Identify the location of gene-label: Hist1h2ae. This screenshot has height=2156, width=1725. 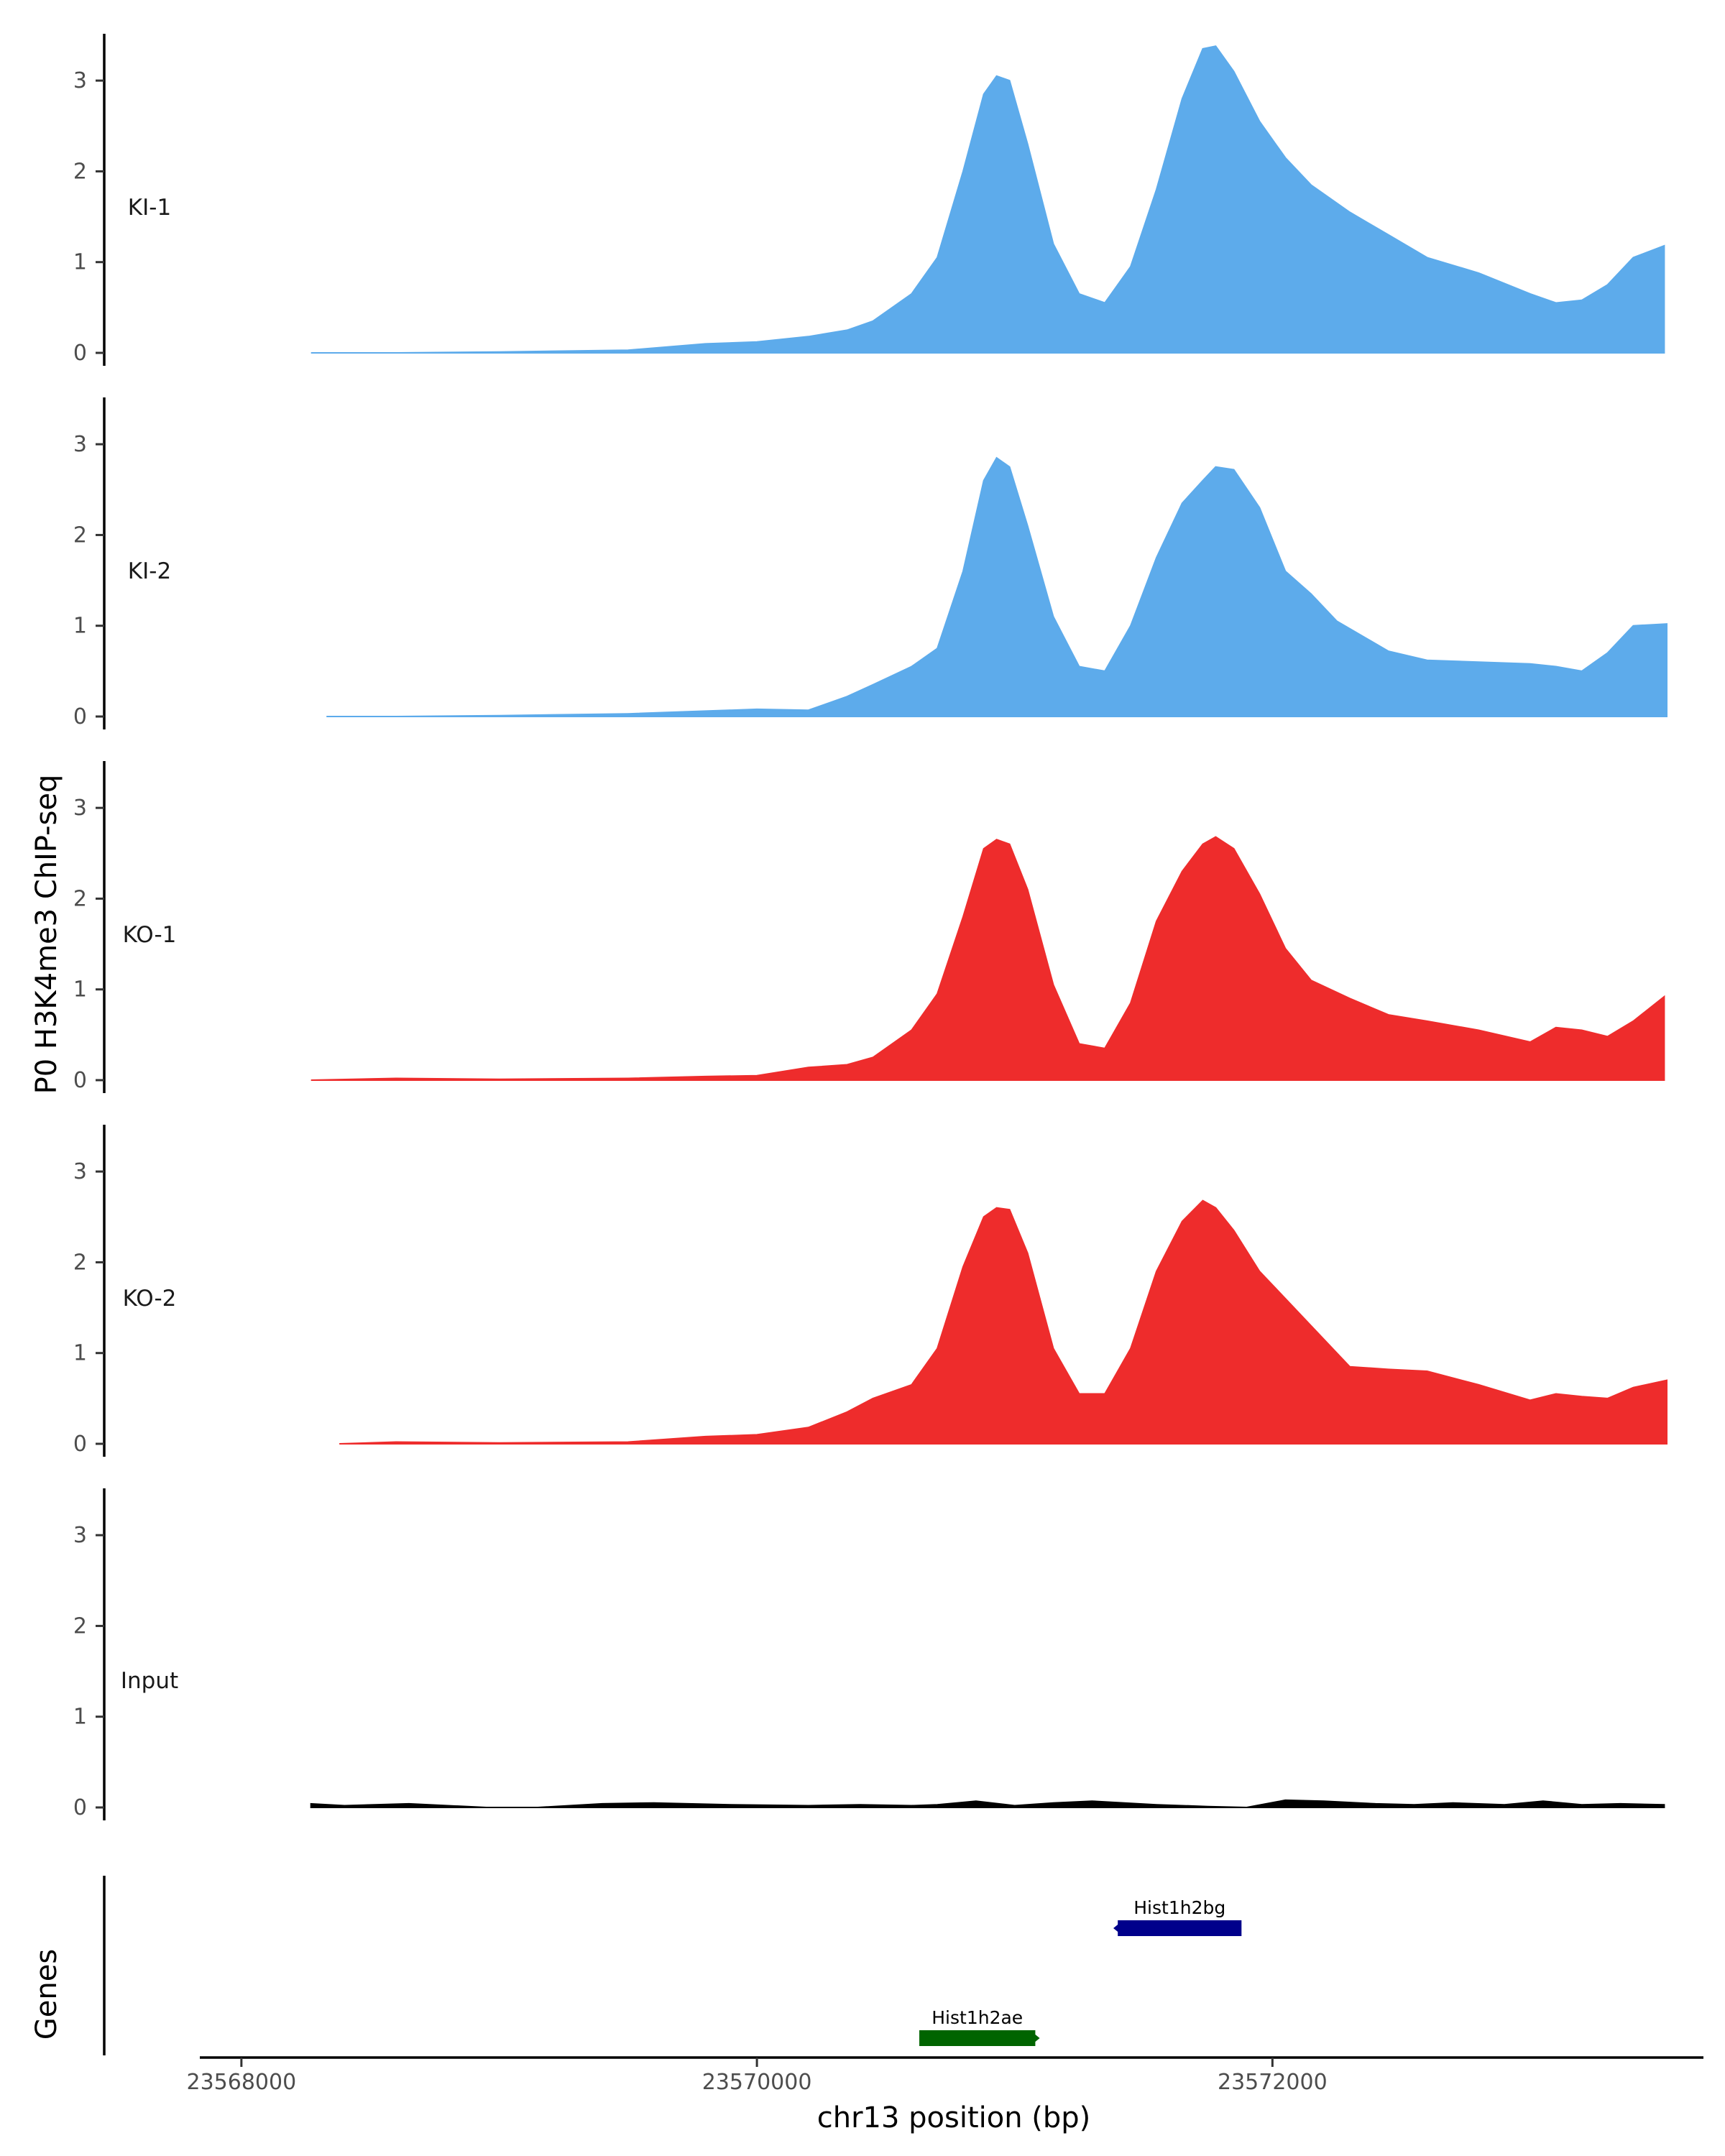
(977, 2018).